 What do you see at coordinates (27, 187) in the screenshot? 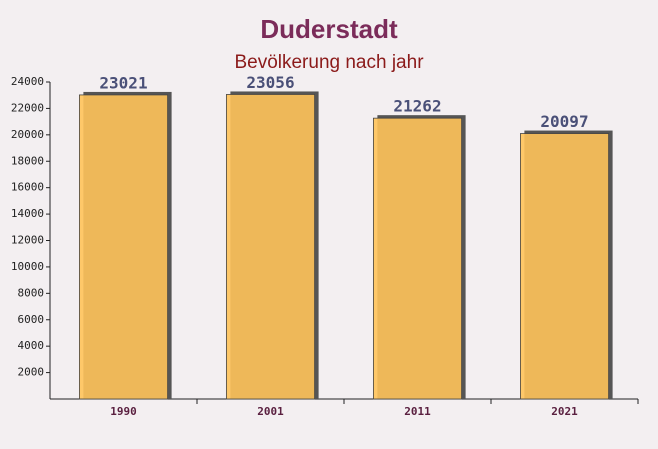
I see `y-tick-label: 16000` at bounding box center [27, 187].